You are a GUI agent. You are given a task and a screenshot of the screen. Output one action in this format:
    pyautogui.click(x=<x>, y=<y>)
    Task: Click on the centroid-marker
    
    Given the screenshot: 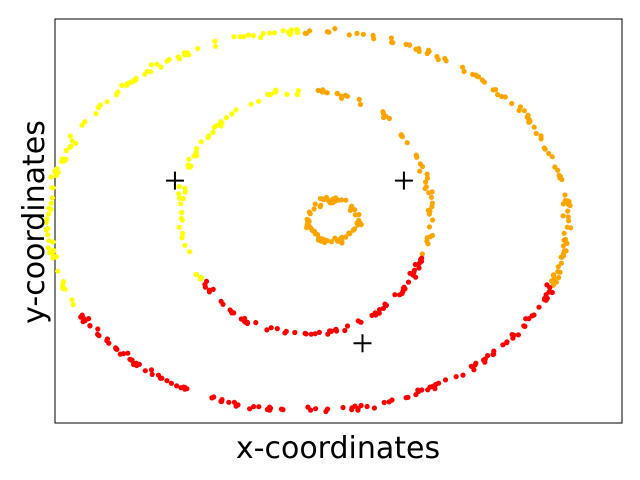 What is the action you would take?
    pyautogui.click(x=403, y=180)
    